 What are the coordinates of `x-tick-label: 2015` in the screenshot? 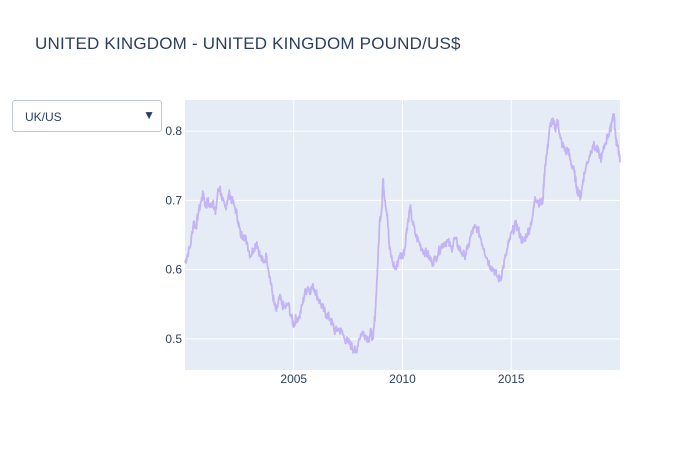 It's located at (511, 379).